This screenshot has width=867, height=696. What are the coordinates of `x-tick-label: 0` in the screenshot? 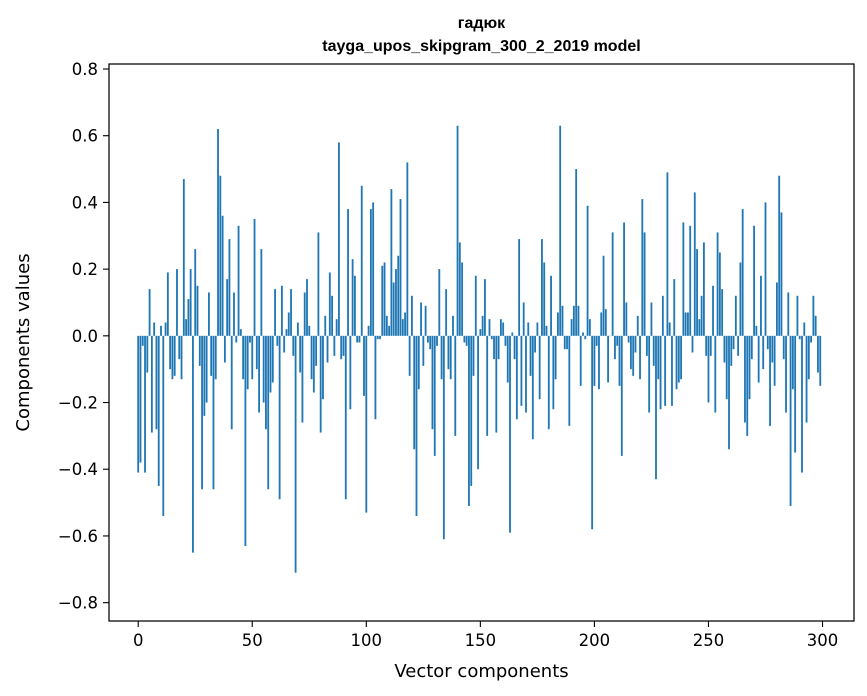 It's located at (138, 640).